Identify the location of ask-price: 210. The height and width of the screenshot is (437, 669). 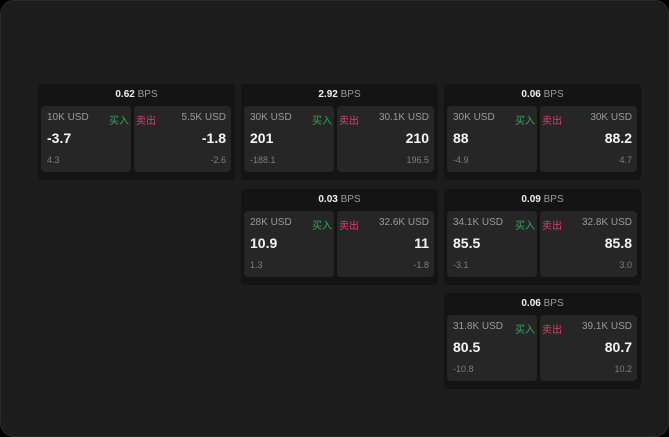
(417, 138).